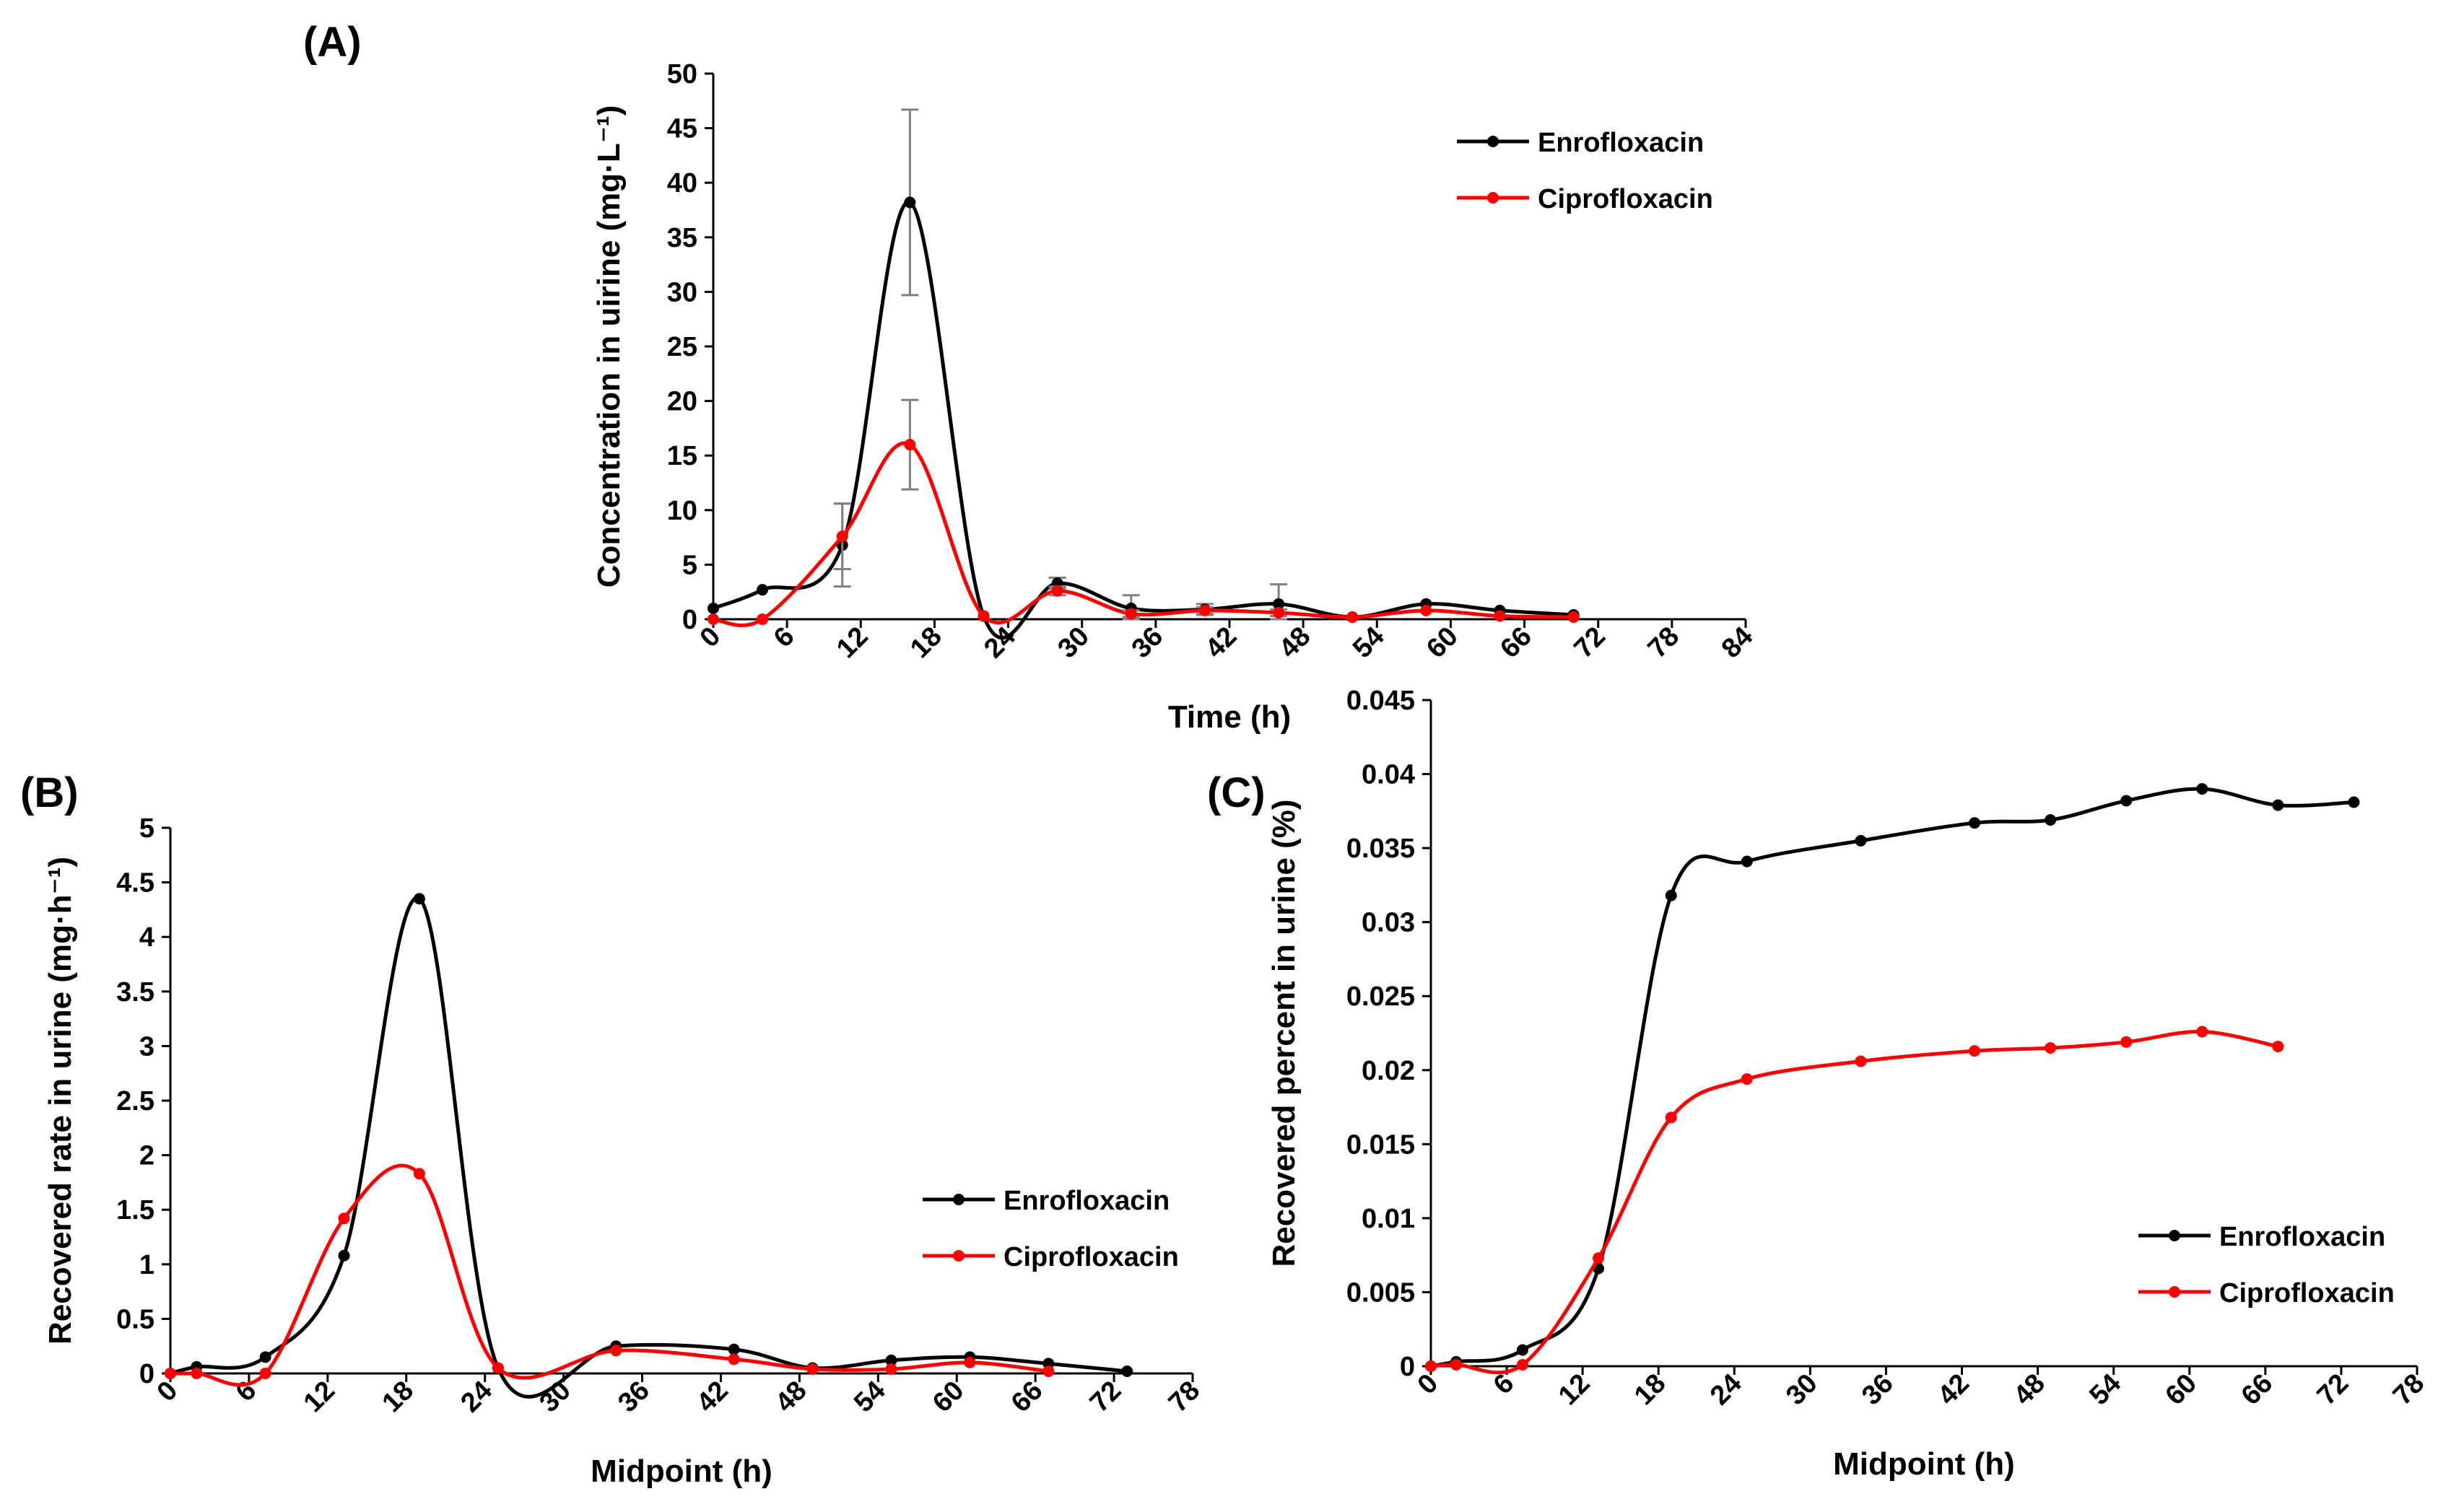 The image size is (2438, 1512). I want to click on y-tick-label: 40, so click(682, 183).